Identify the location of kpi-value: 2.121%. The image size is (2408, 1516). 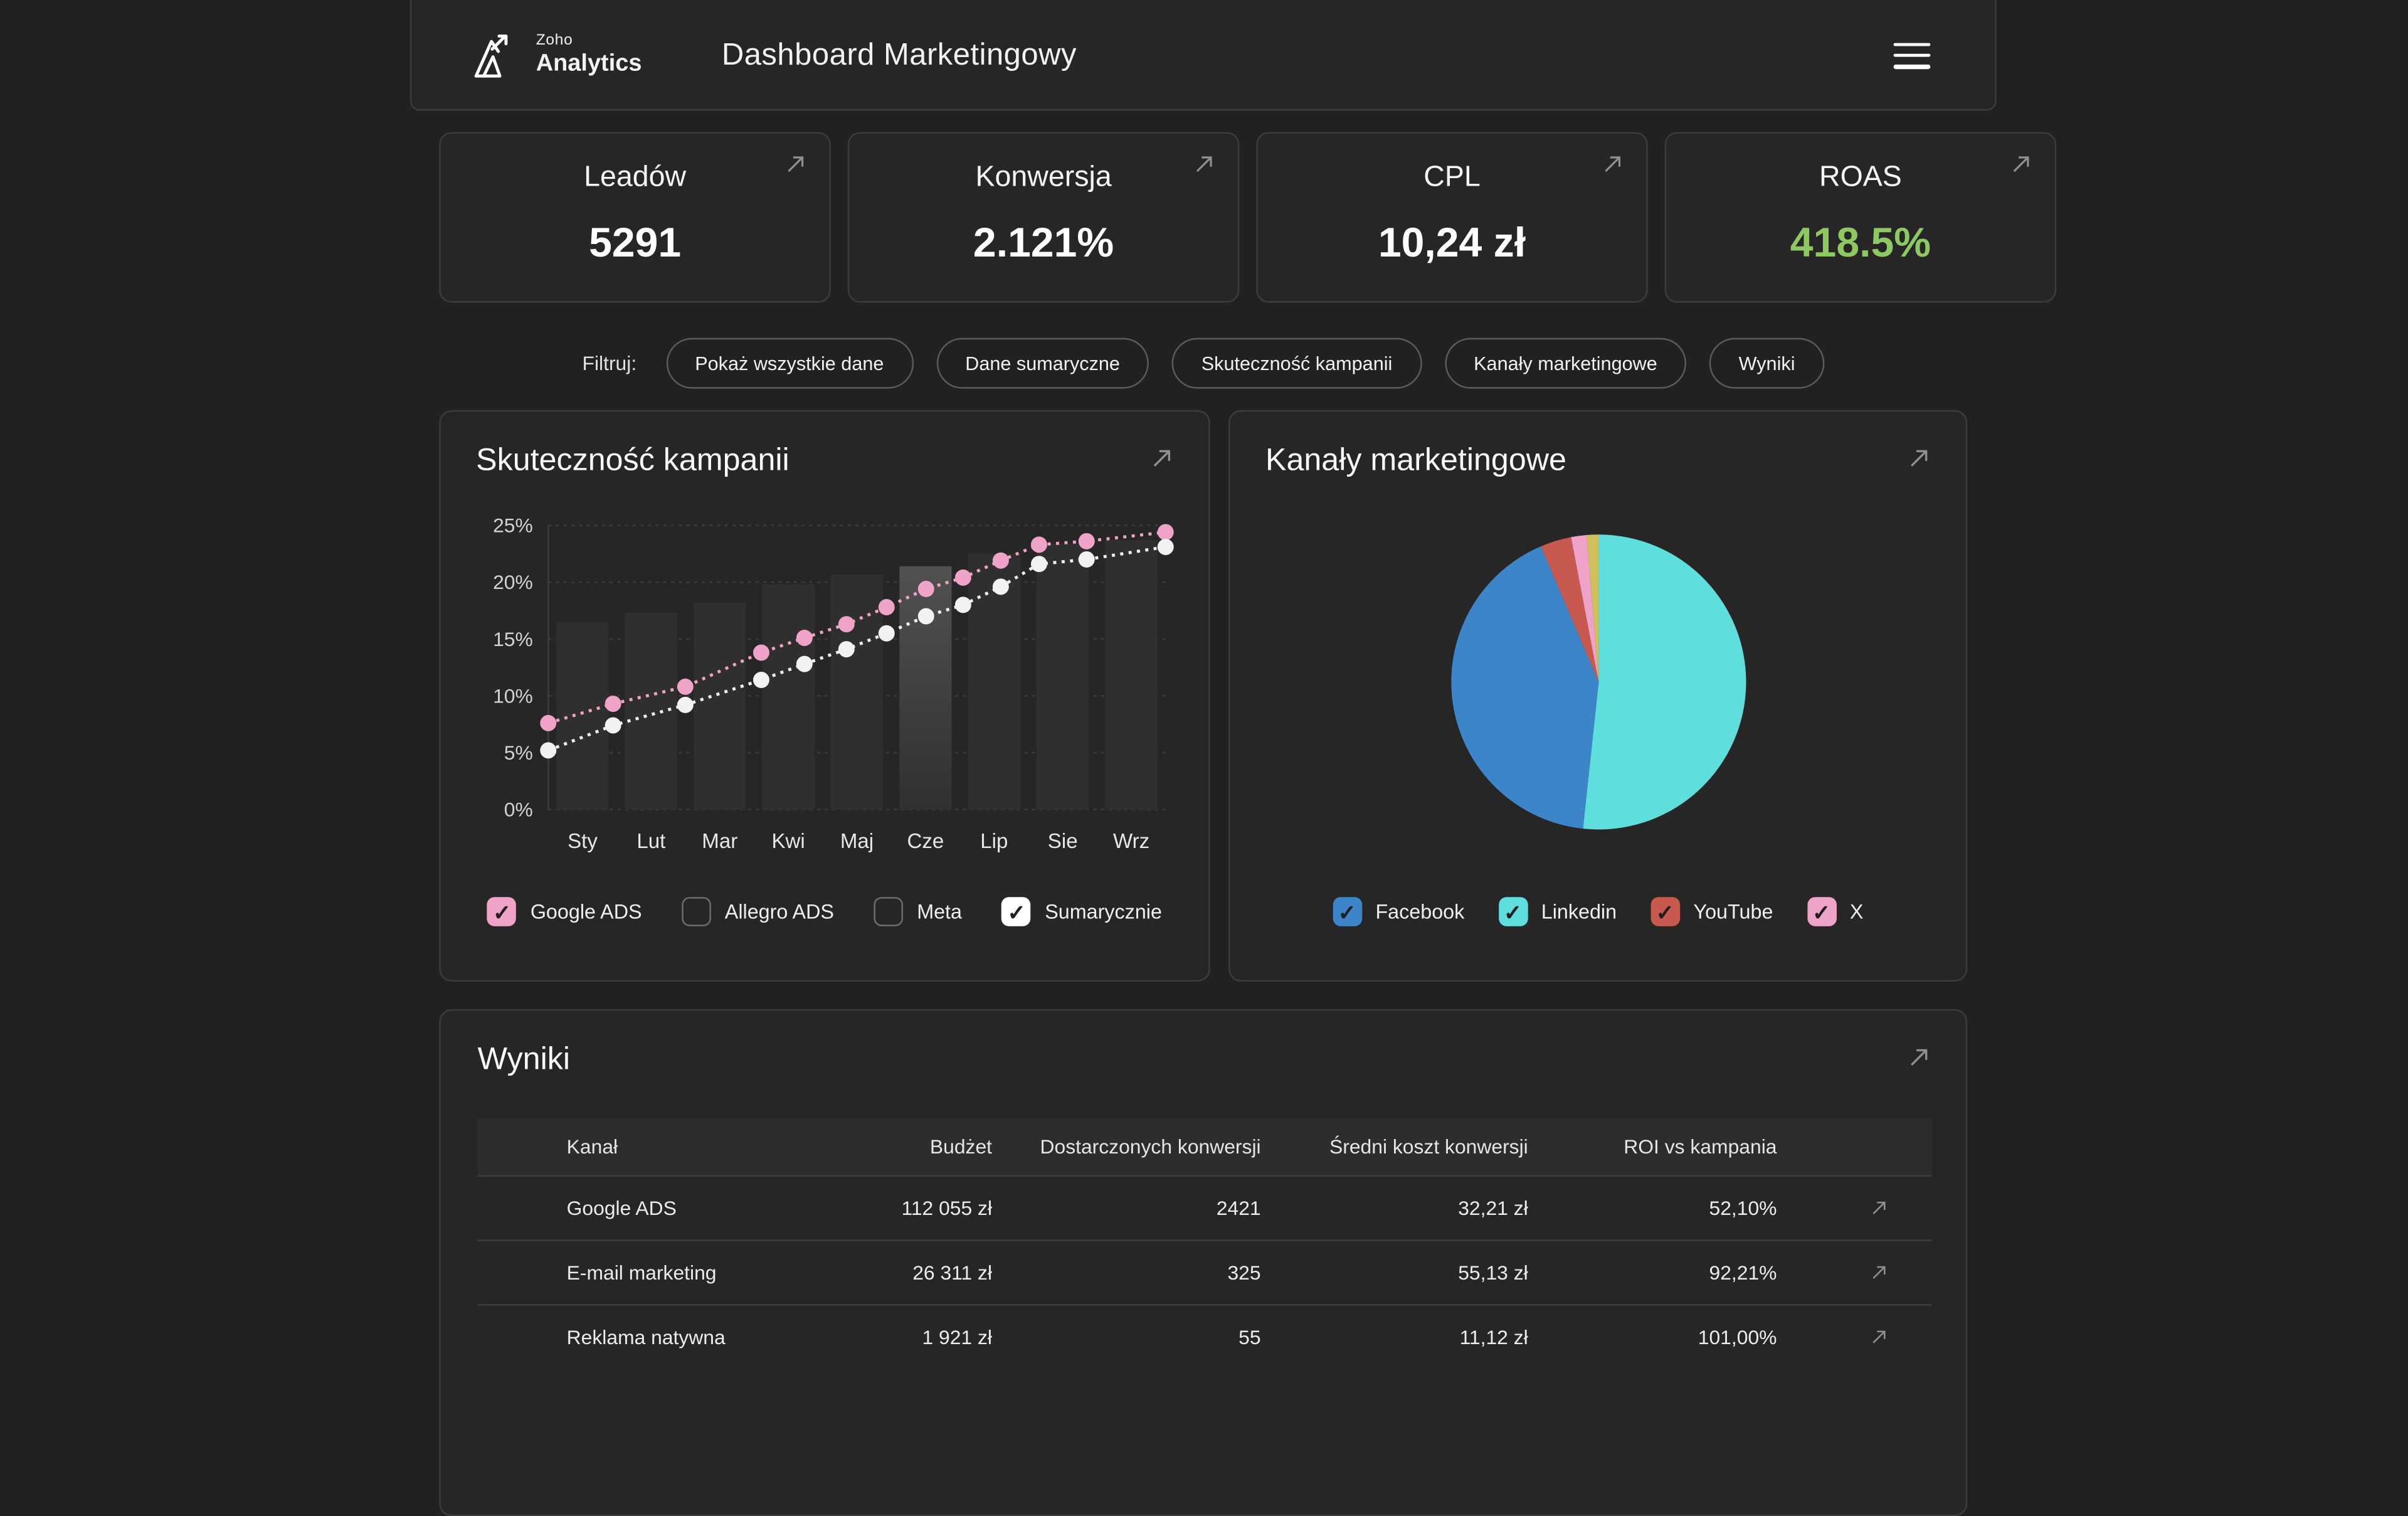
(1043, 243).